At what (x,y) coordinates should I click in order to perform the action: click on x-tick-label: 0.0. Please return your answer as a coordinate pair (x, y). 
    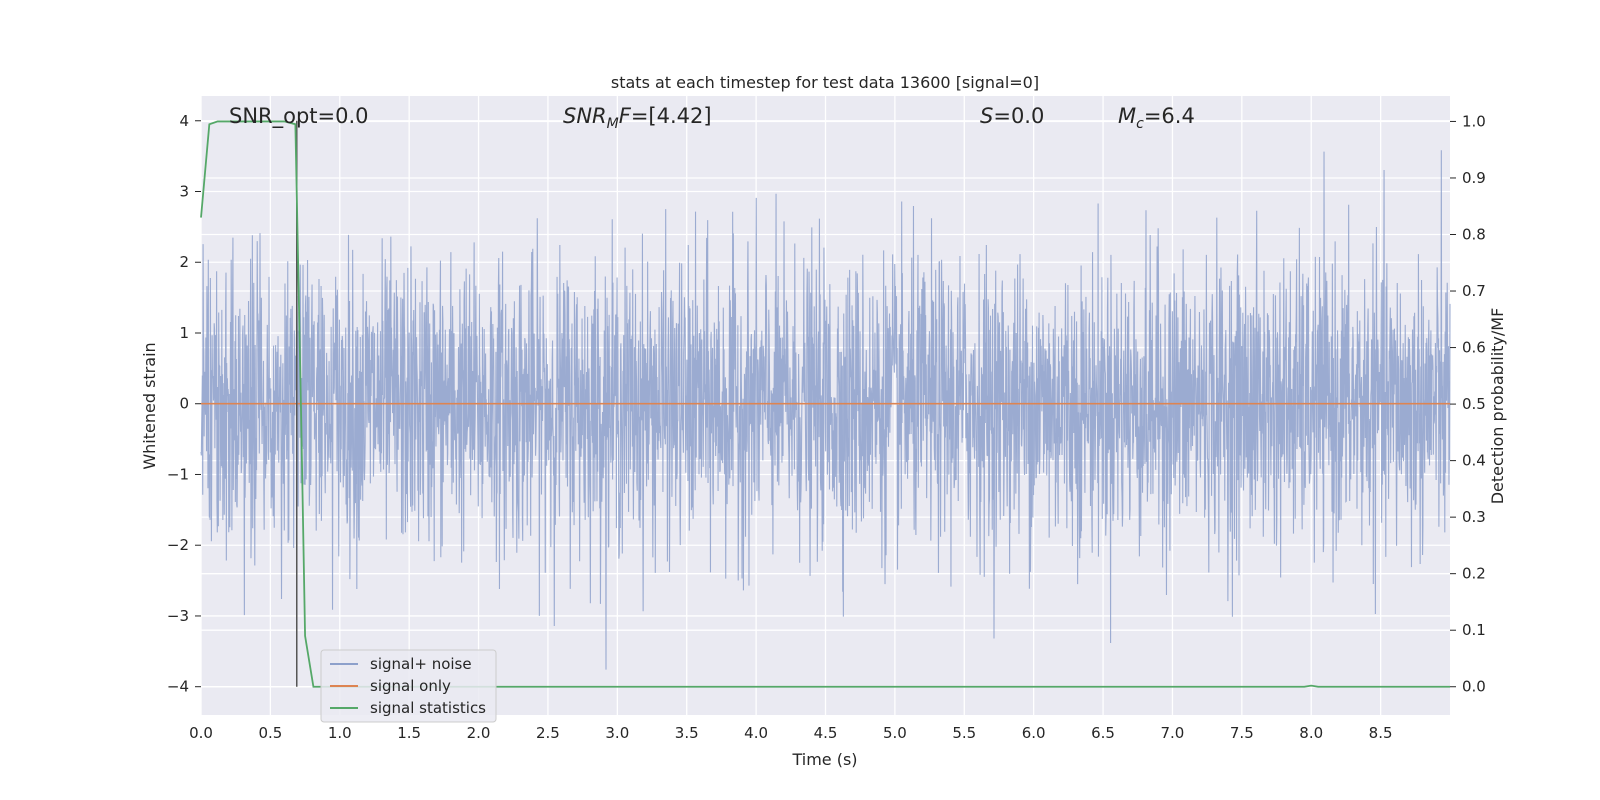
    Looking at the image, I should click on (201, 733).